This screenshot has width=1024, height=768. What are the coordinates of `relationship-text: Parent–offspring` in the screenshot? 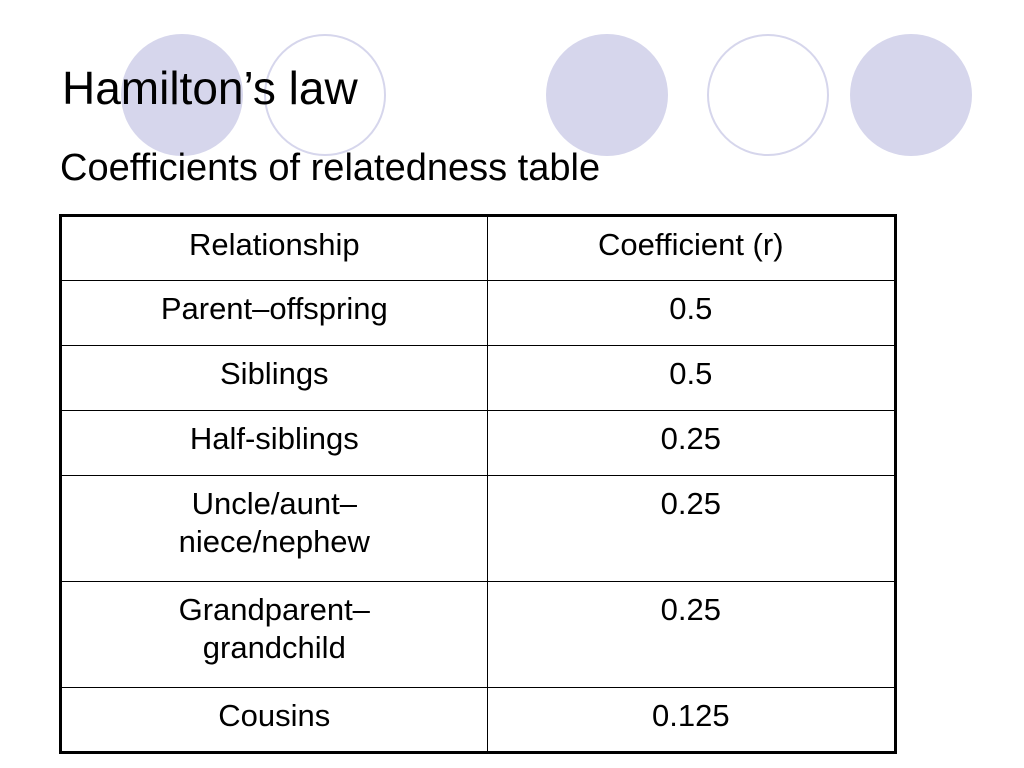 It's located at (274, 308).